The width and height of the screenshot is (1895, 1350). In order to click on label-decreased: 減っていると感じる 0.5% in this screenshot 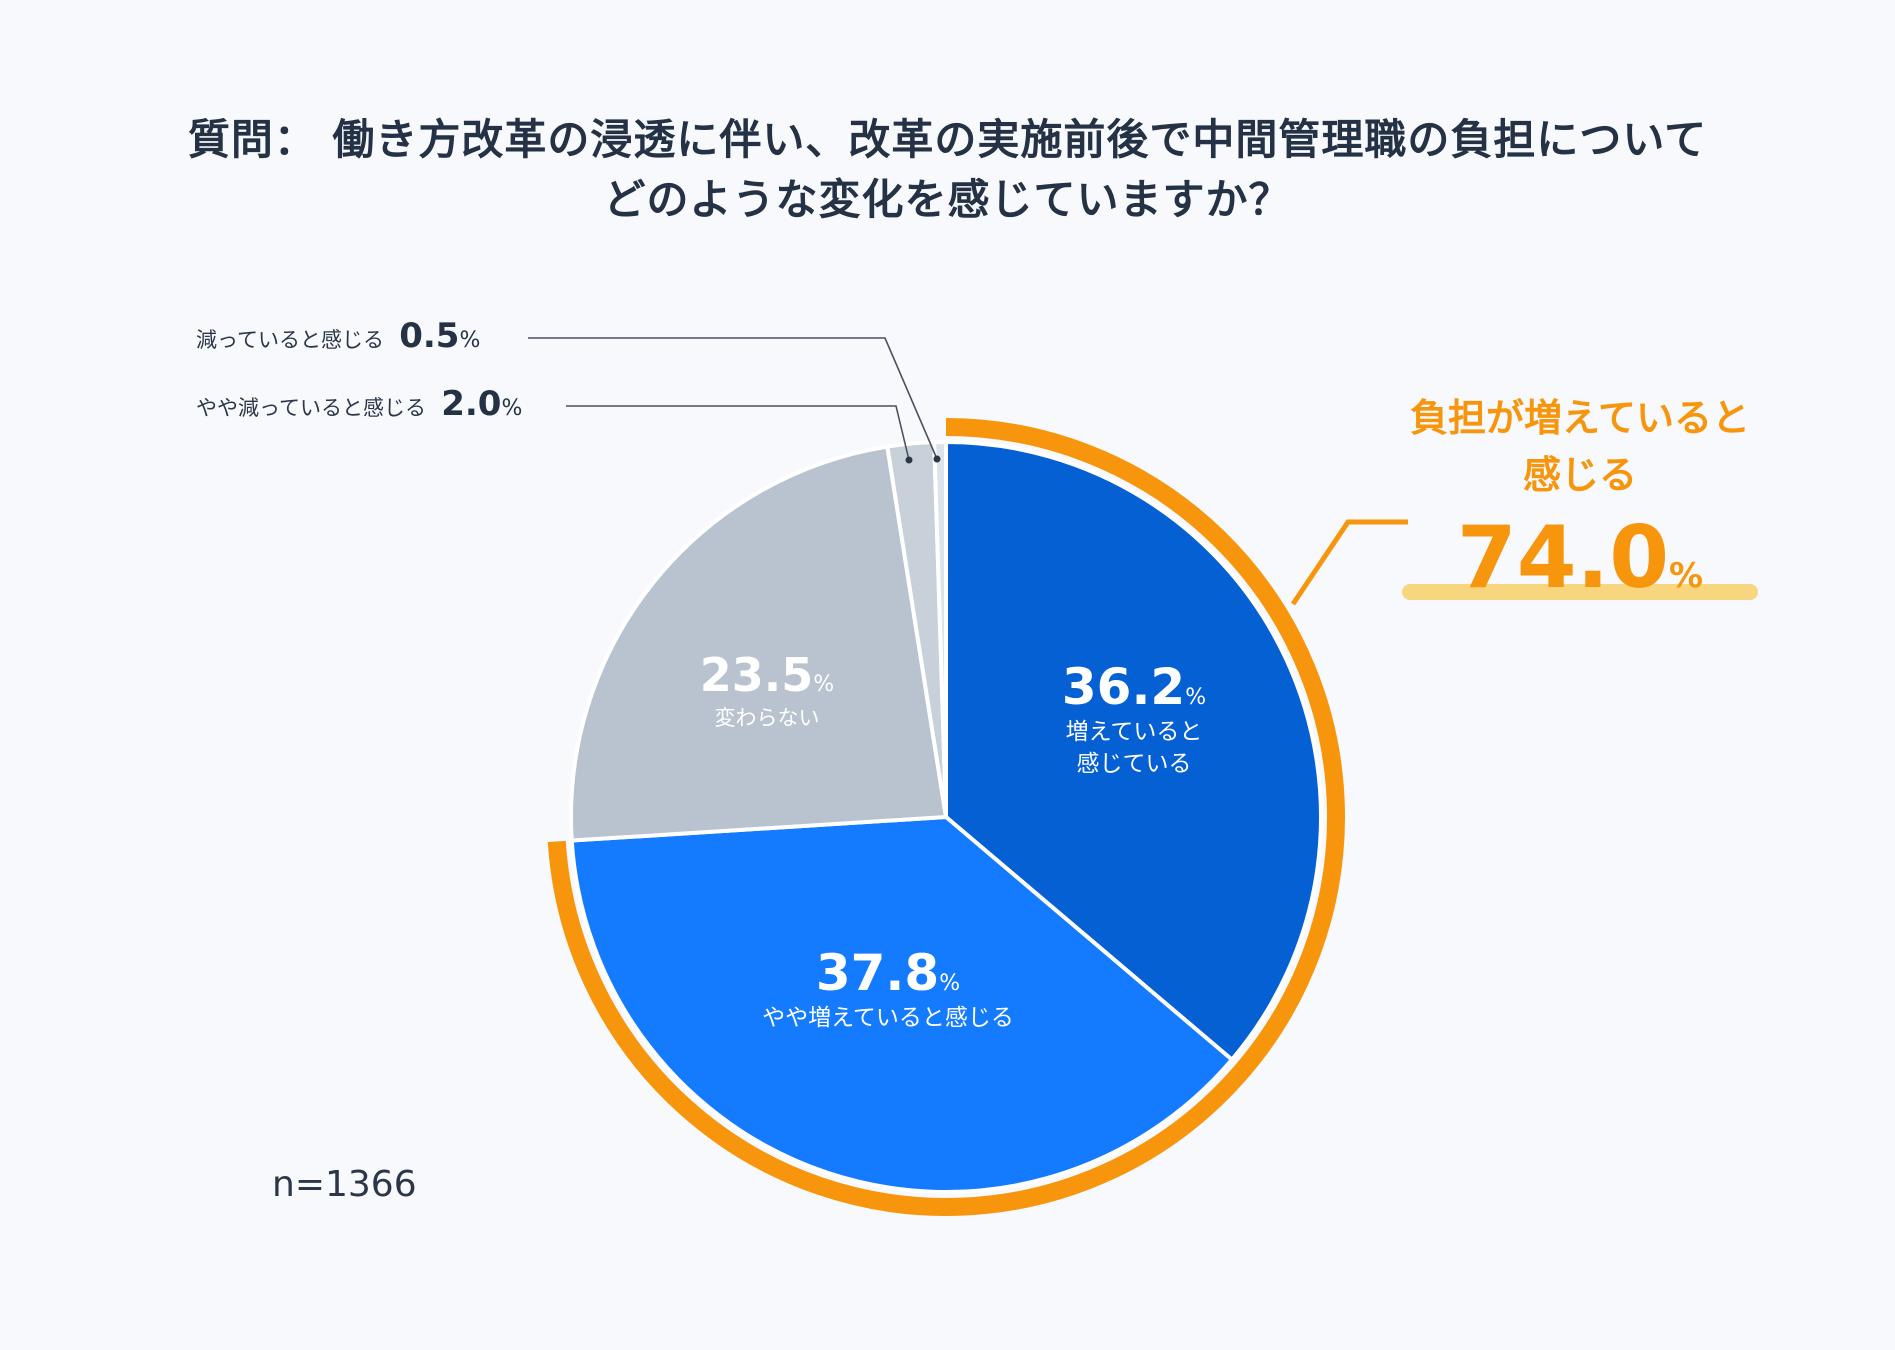, I will do `click(338, 336)`.